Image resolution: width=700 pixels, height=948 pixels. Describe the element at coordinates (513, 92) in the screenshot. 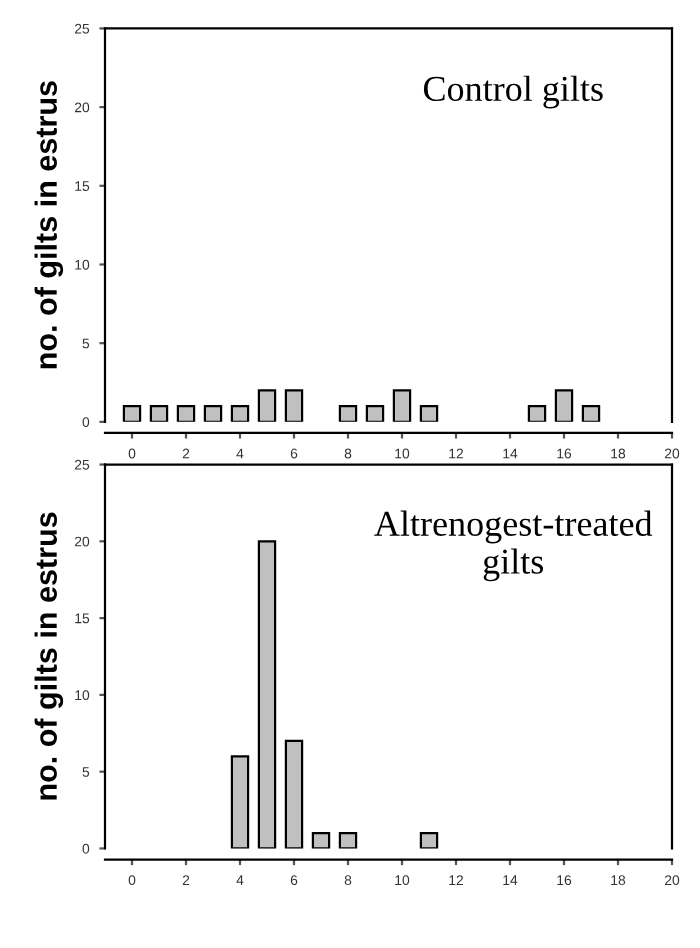

I see `text: Control gilts` at that location.